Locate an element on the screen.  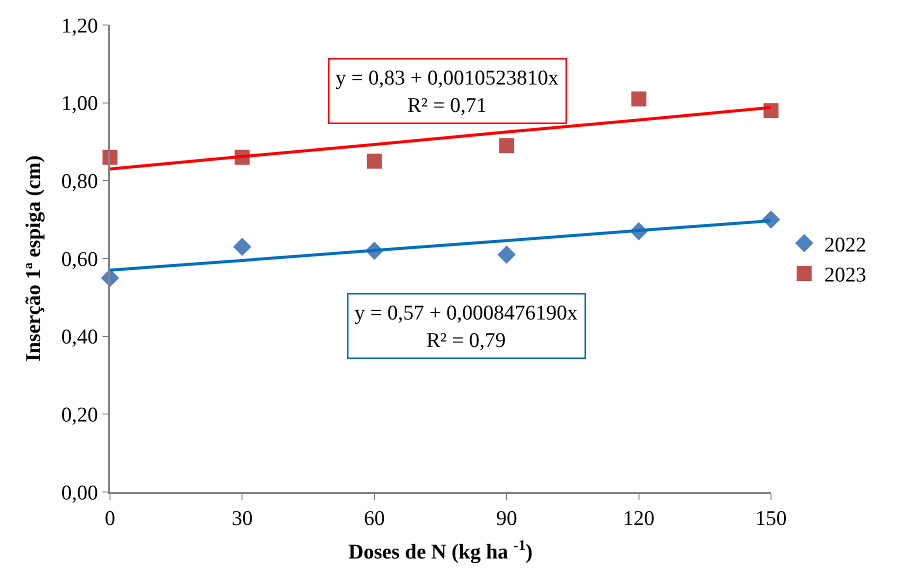
x-tick-label: 0 is located at coordinates (110, 518).